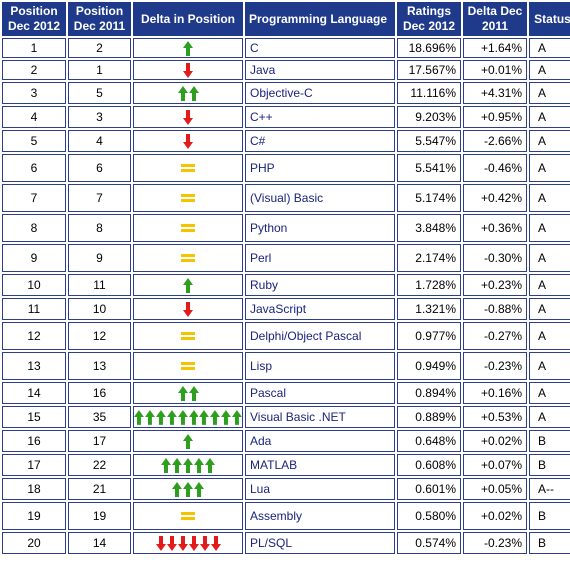 The image size is (570, 586). What do you see at coordinates (429, 19) in the screenshot?
I see `header-ratings: Ratings Dec 2012` at bounding box center [429, 19].